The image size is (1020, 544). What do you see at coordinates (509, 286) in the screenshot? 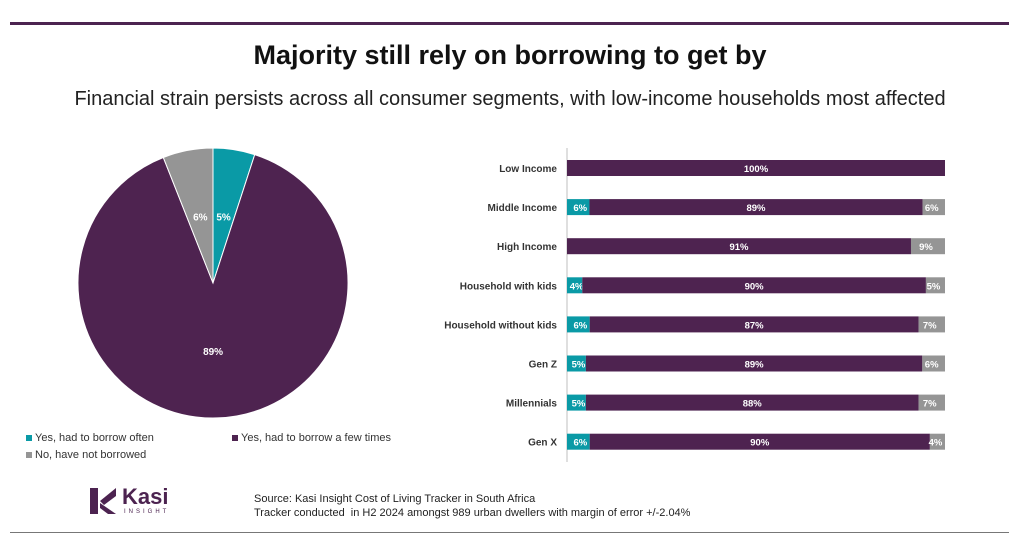
I see `category-label: Household with kids` at bounding box center [509, 286].